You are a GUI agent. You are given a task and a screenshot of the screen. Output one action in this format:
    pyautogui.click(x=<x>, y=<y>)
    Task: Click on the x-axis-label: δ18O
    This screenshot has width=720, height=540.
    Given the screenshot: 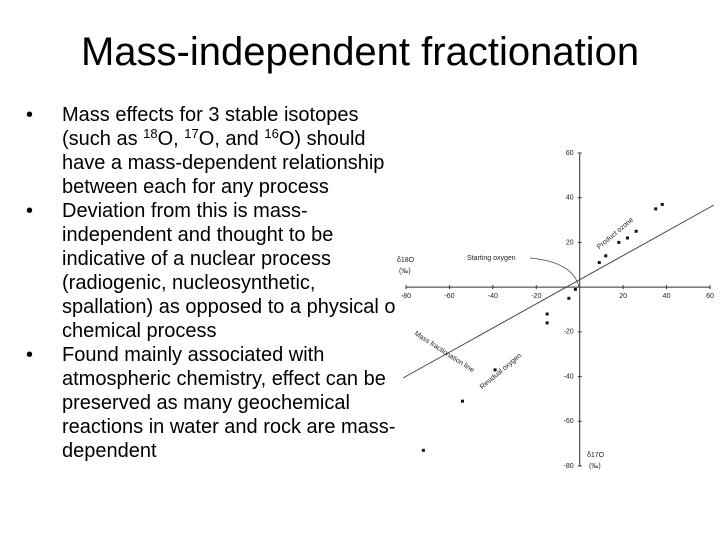 What is the action you would take?
    pyautogui.click(x=406, y=260)
    